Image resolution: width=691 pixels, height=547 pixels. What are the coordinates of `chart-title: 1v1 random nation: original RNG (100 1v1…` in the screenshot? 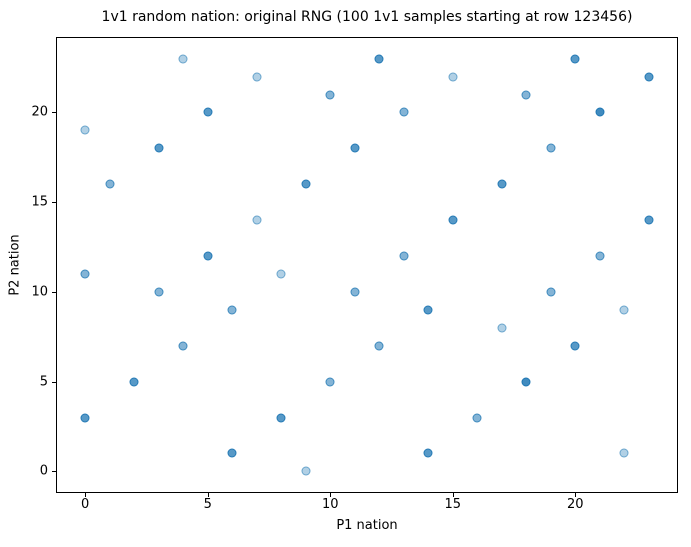 It's located at (367, 17).